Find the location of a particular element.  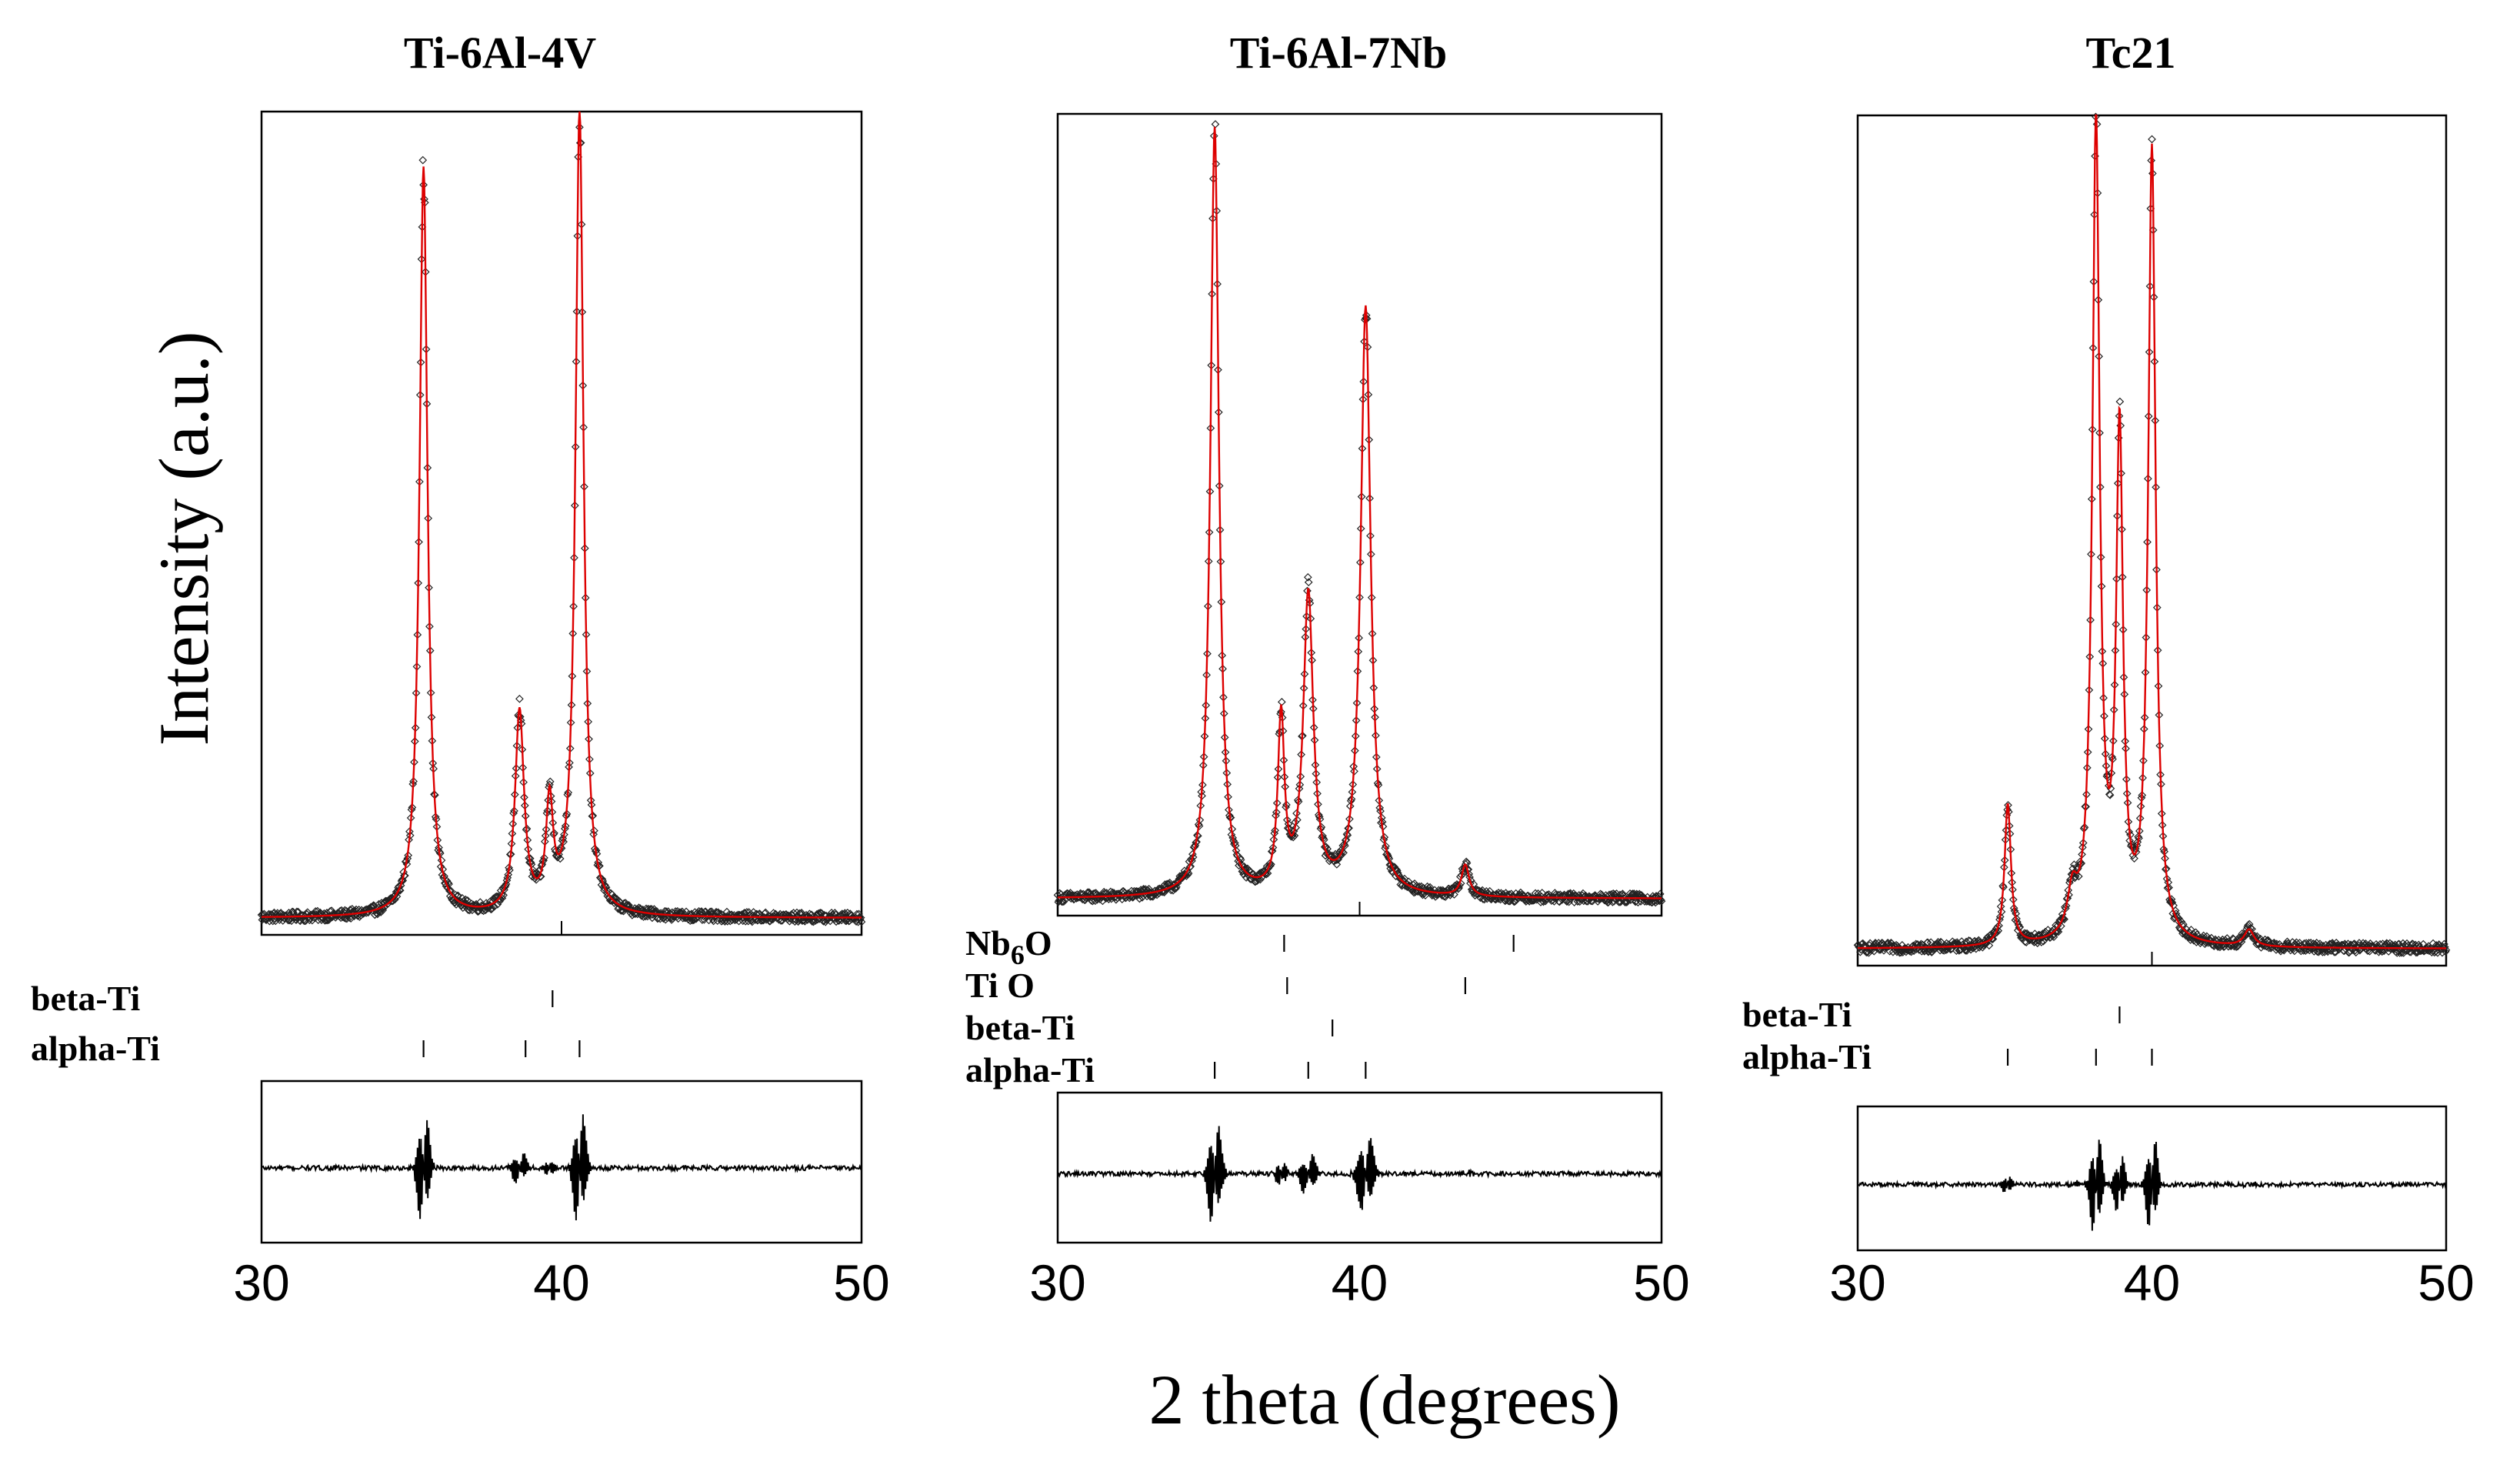

x-axis-label: 2 theta (degrees) is located at coordinates (1384, 1400).